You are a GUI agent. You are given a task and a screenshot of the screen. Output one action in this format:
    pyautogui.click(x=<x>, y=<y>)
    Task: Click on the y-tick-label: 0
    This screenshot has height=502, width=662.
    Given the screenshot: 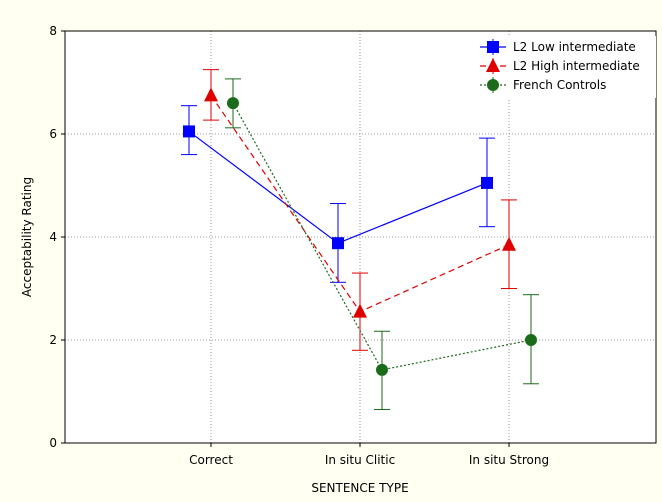 What is the action you would take?
    pyautogui.click(x=53, y=443)
    